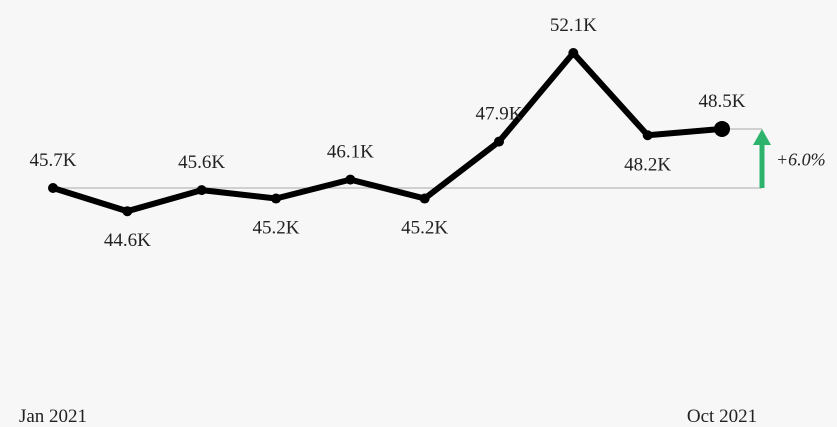 Image resolution: width=837 pixels, height=427 pixels. Describe the element at coordinates (801, 159) in the screenshot. I see `change-percent-label: +6.0%` at that location.